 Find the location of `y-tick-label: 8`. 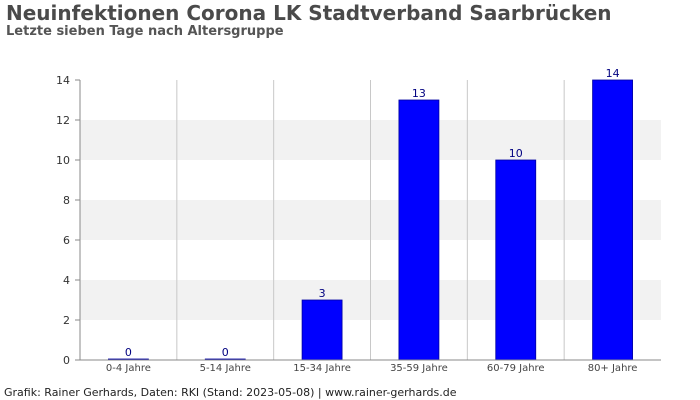

y-tick-label: 8 is located at coordinates (66, 200).